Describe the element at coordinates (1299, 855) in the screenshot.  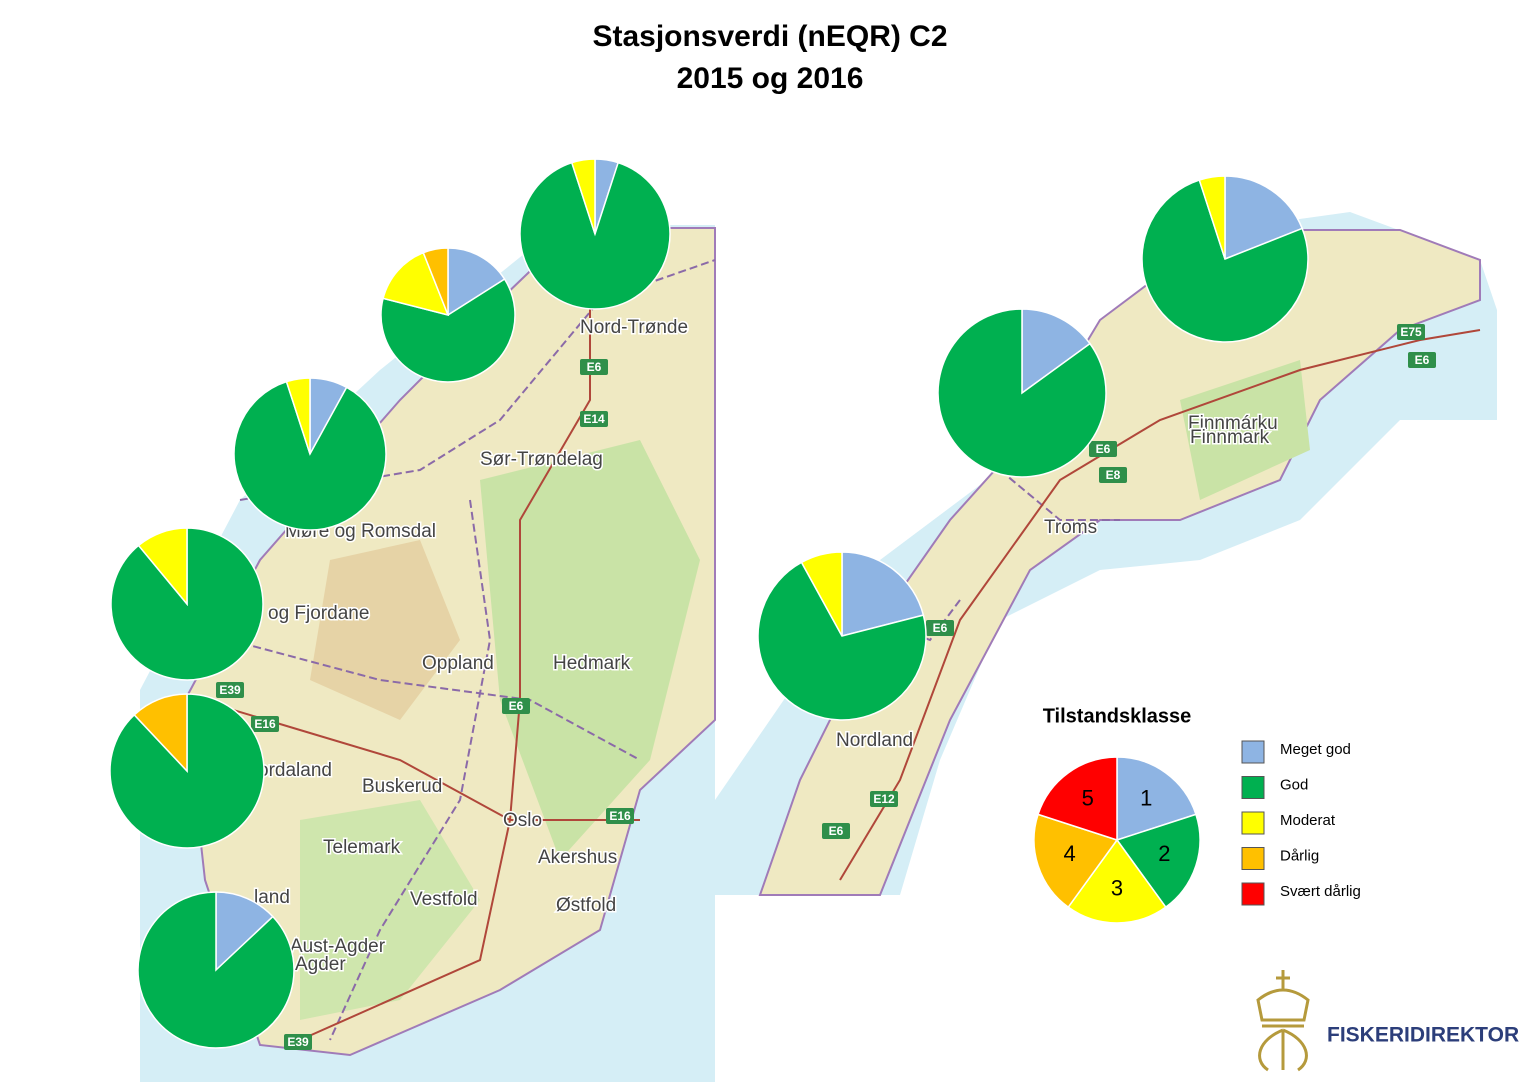
I see `legend-label: Dårlig` at that location.